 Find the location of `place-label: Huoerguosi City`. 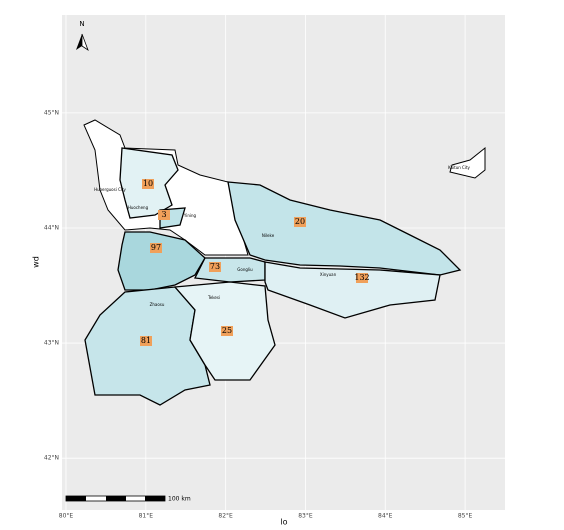

place-label: Huoerguosi City is located at coordinates (110, 189).